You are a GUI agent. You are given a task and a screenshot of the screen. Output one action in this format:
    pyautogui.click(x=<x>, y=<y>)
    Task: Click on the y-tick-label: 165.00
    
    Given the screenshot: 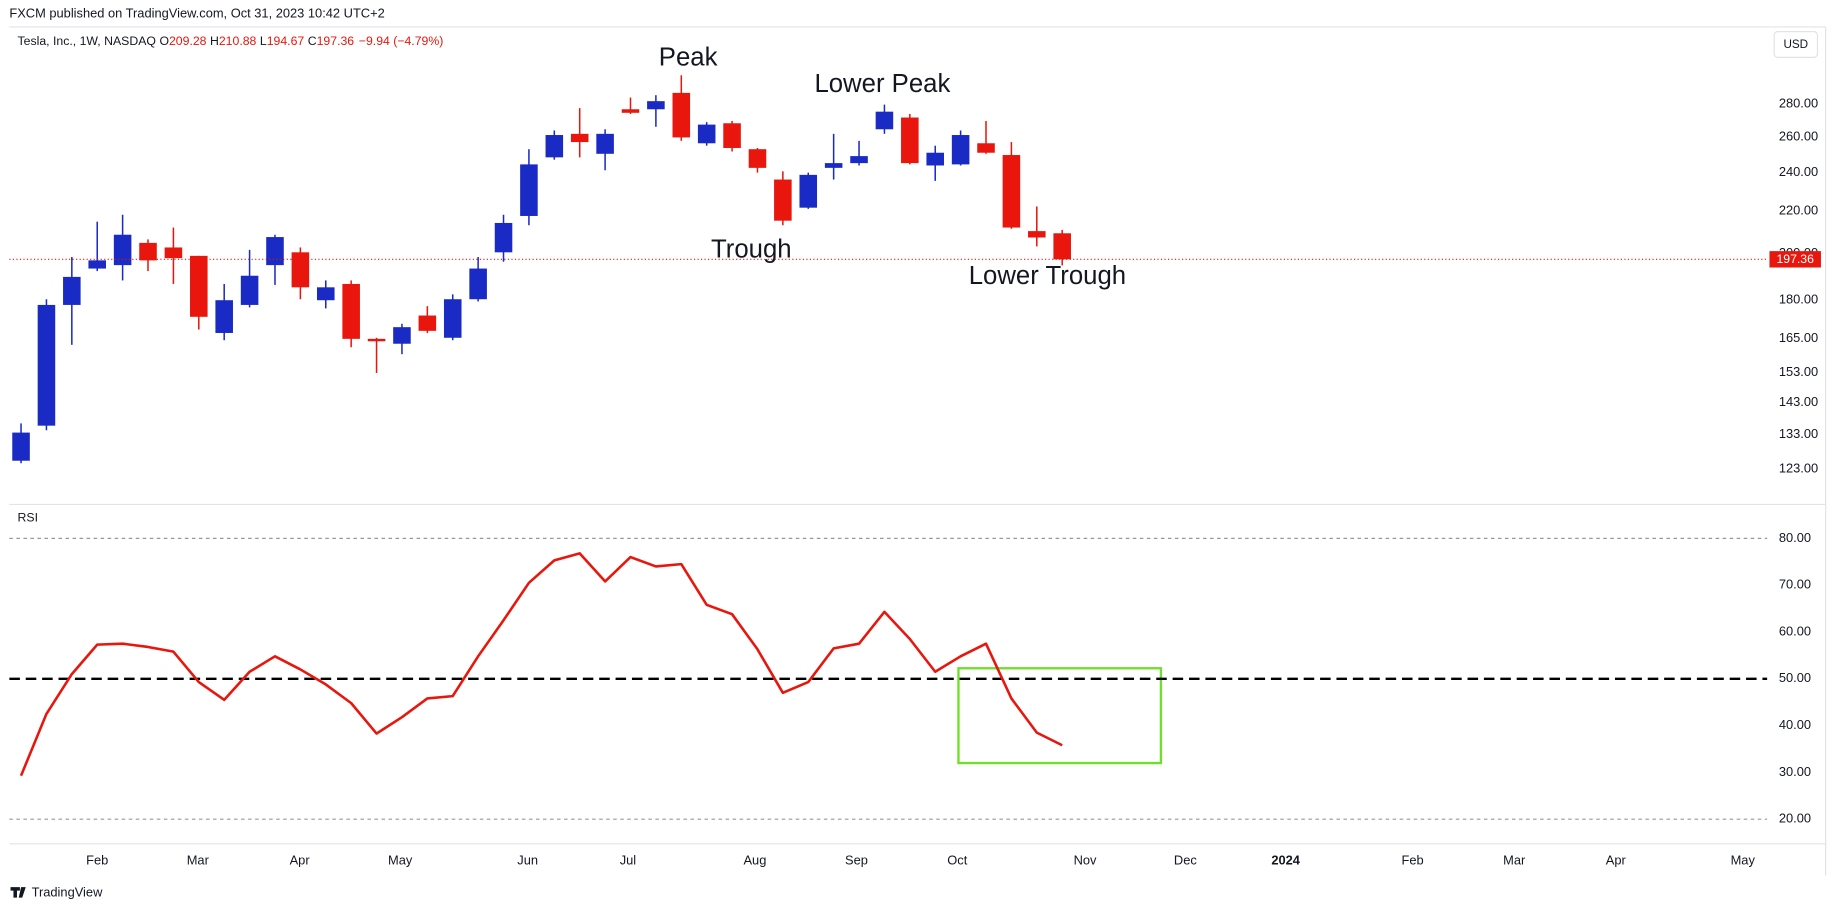 What is the action you would take?
    pyautogui.click(x=1798, y=337)
    